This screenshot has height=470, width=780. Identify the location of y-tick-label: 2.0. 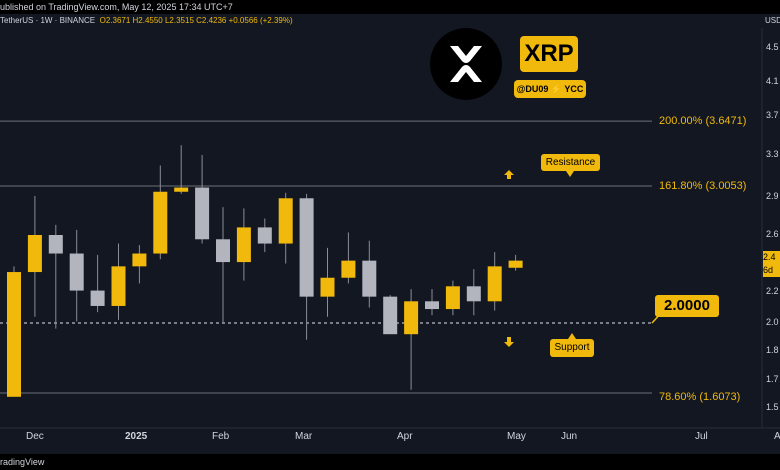
(772, 322).